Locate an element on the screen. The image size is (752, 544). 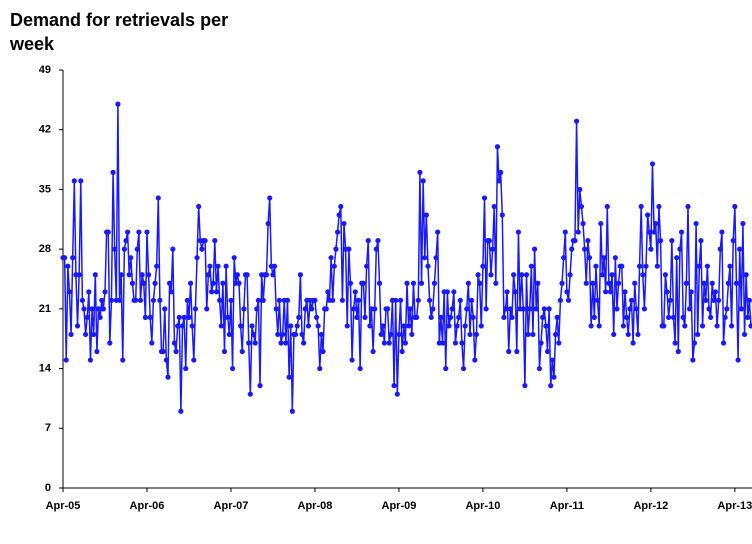
y-tick-label: 28 is located at coordinates (45, 249).